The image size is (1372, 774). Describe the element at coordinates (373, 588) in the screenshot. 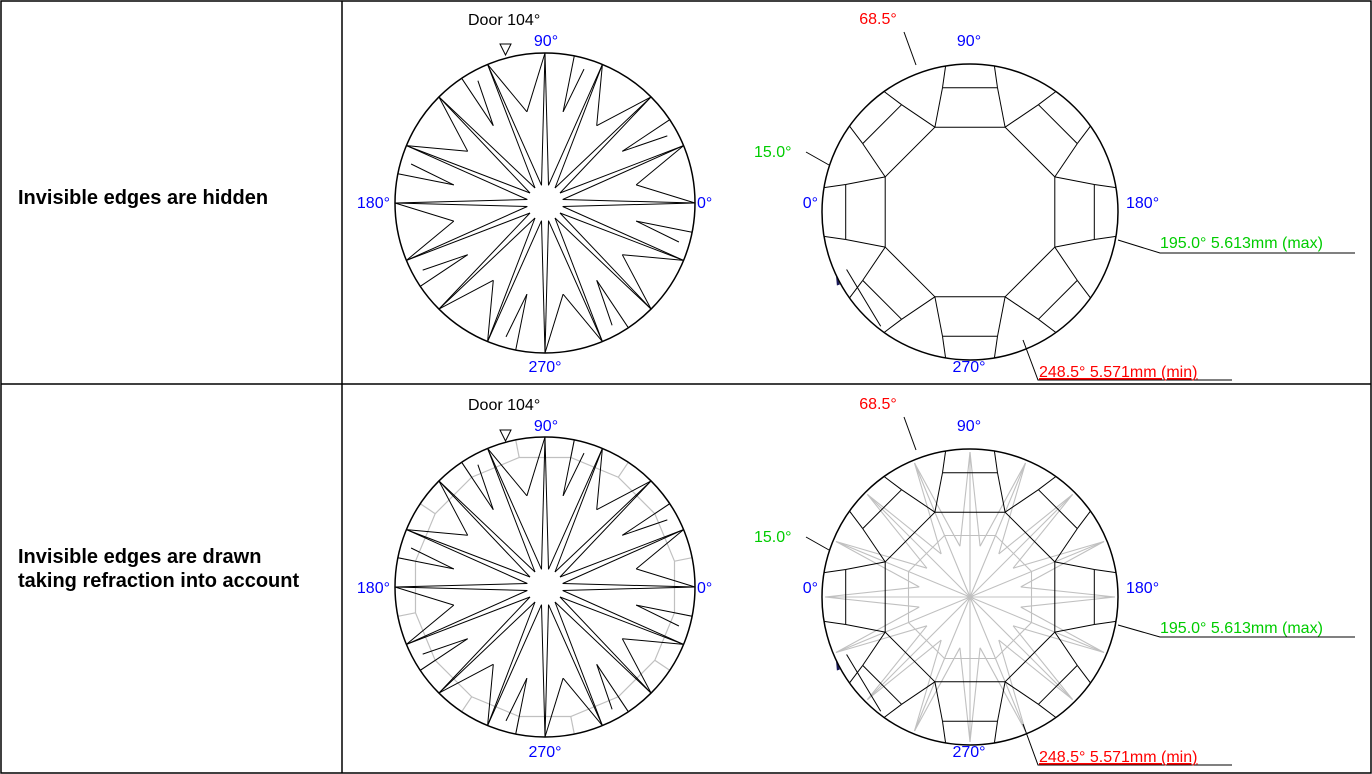

I see `angle-label-left: 180°` at that location.